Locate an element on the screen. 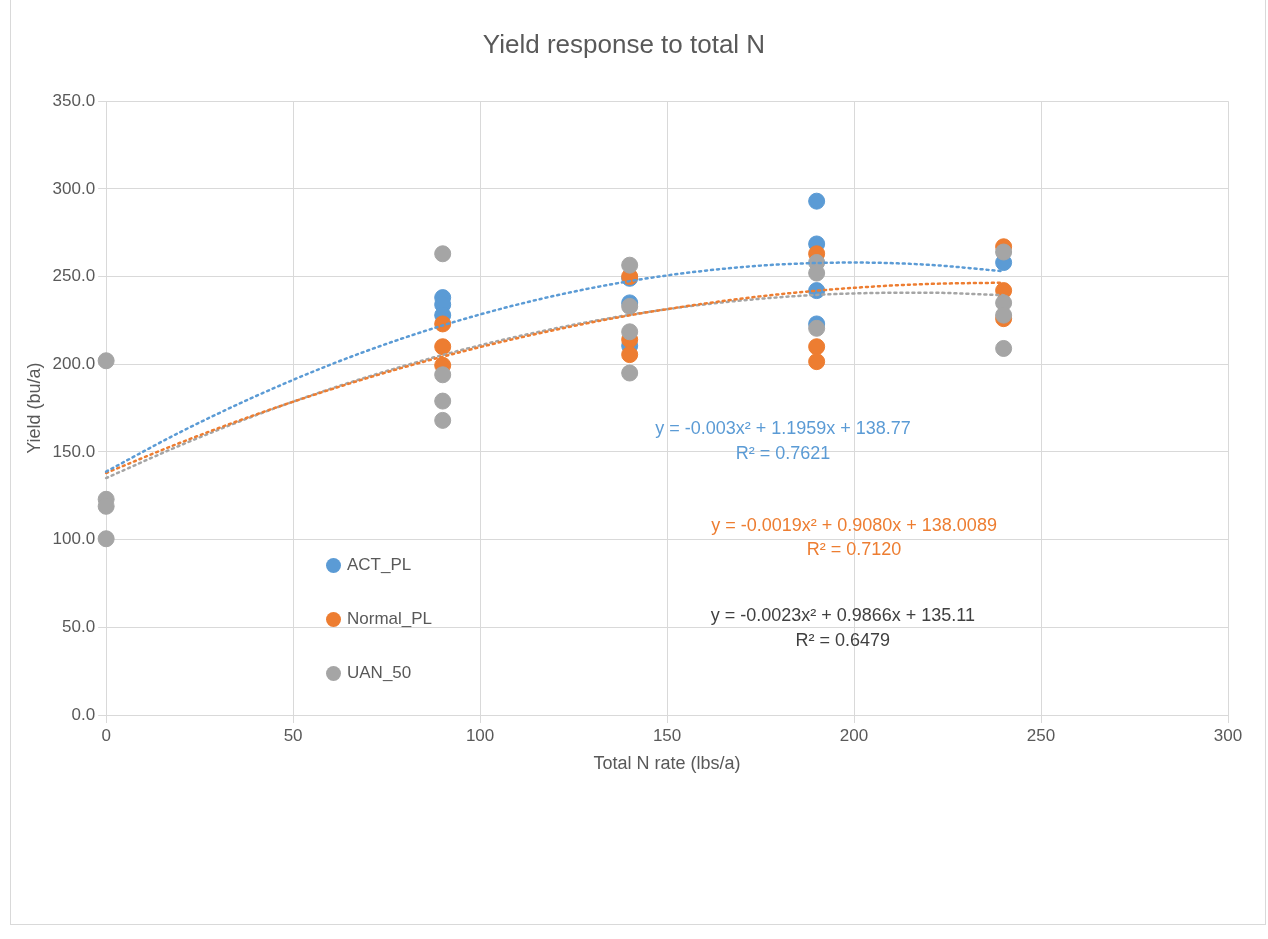  x-tick-label: 300 is located at coordinates (1228, 735).